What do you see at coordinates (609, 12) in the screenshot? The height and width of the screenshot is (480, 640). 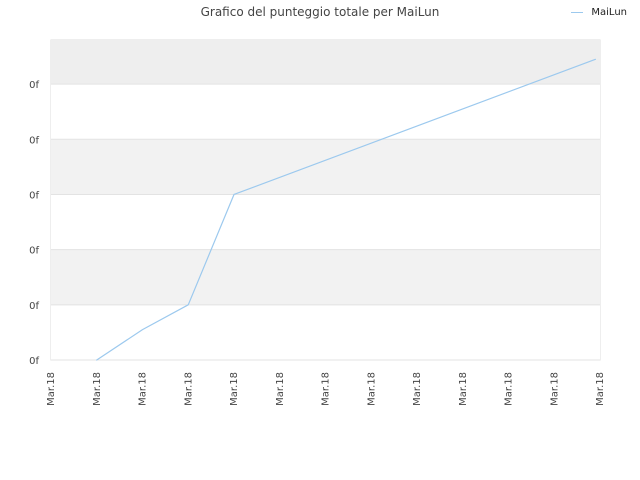 I see `legend-label: MaiLun` at bounding box center [609, 12].